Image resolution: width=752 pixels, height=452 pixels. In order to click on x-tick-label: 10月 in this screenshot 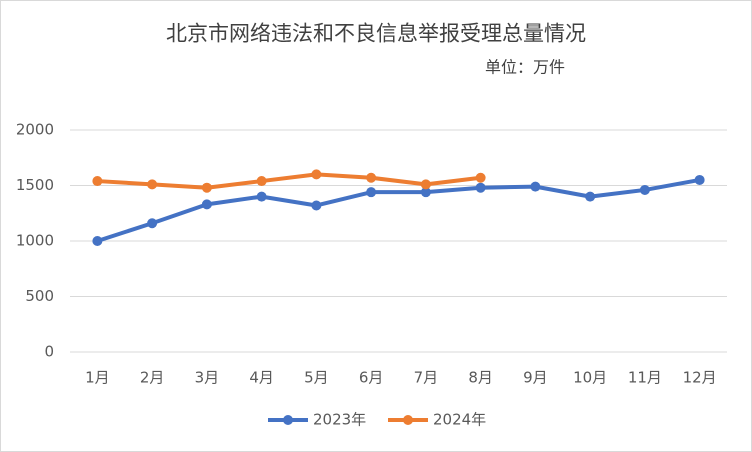, I will do `click(590, 378)`.